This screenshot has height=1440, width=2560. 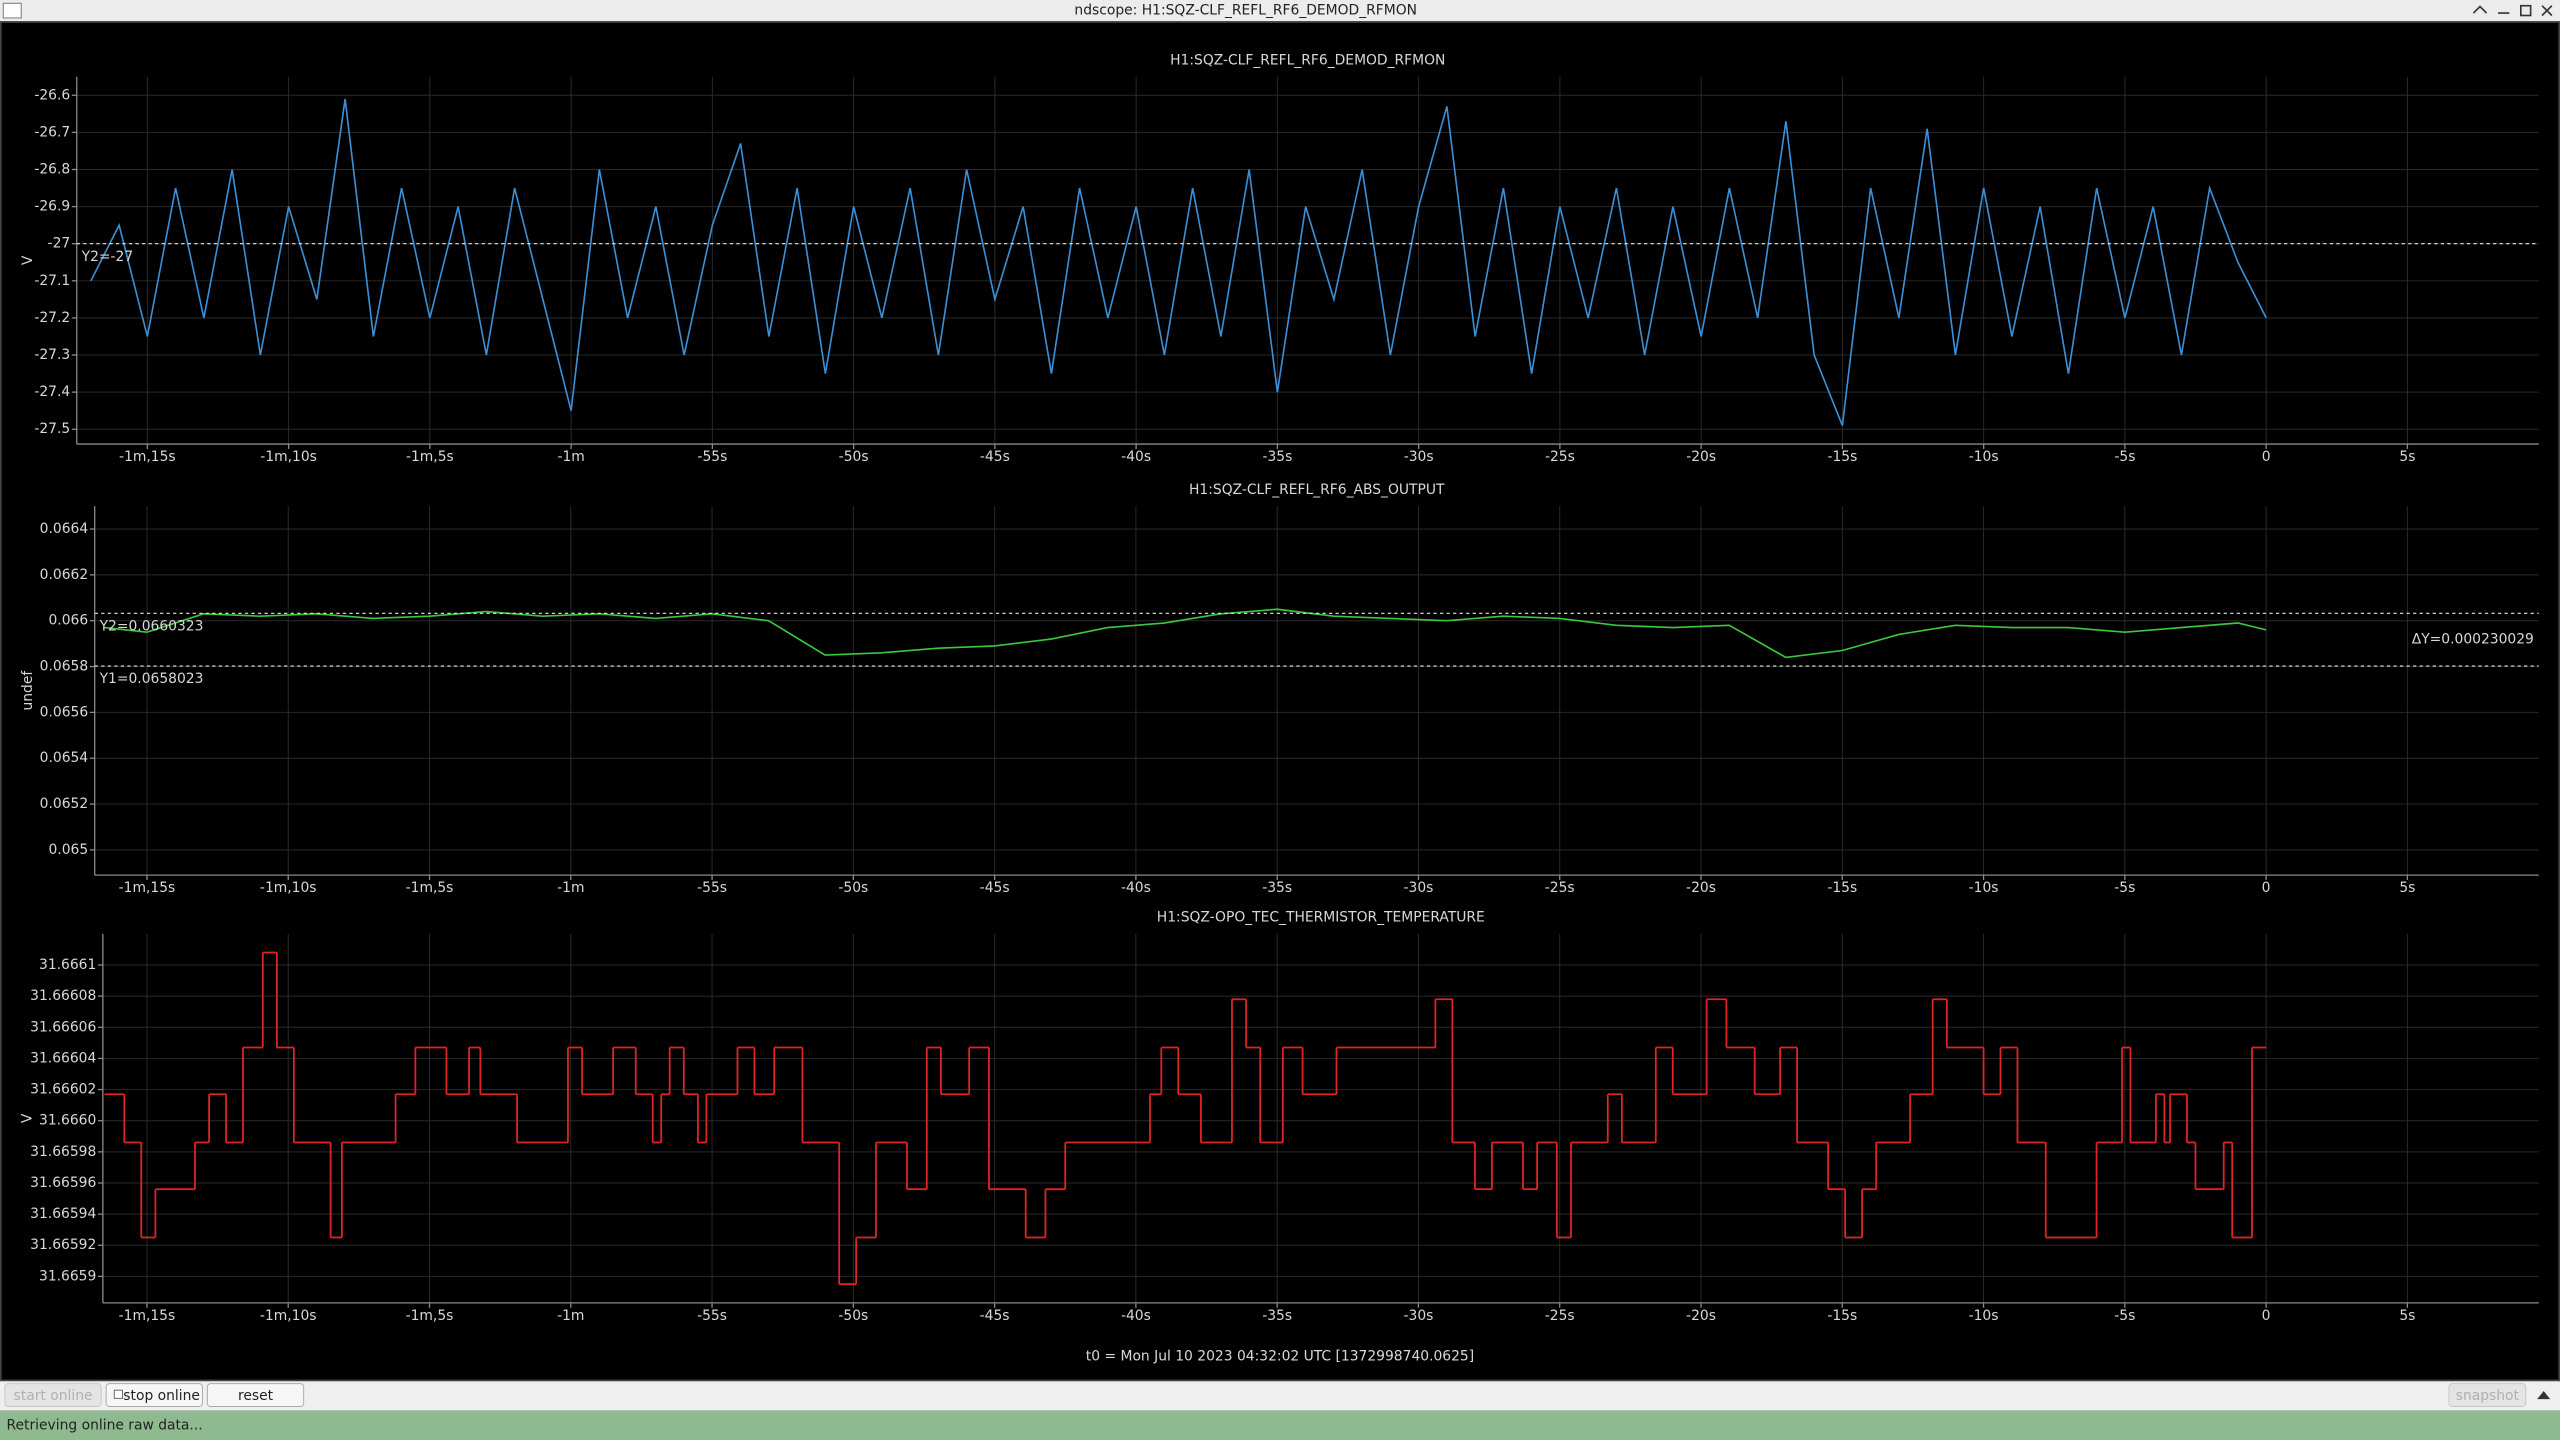 I want to click on y-tick-label: 31.66604, so click(x=63, y=1058).